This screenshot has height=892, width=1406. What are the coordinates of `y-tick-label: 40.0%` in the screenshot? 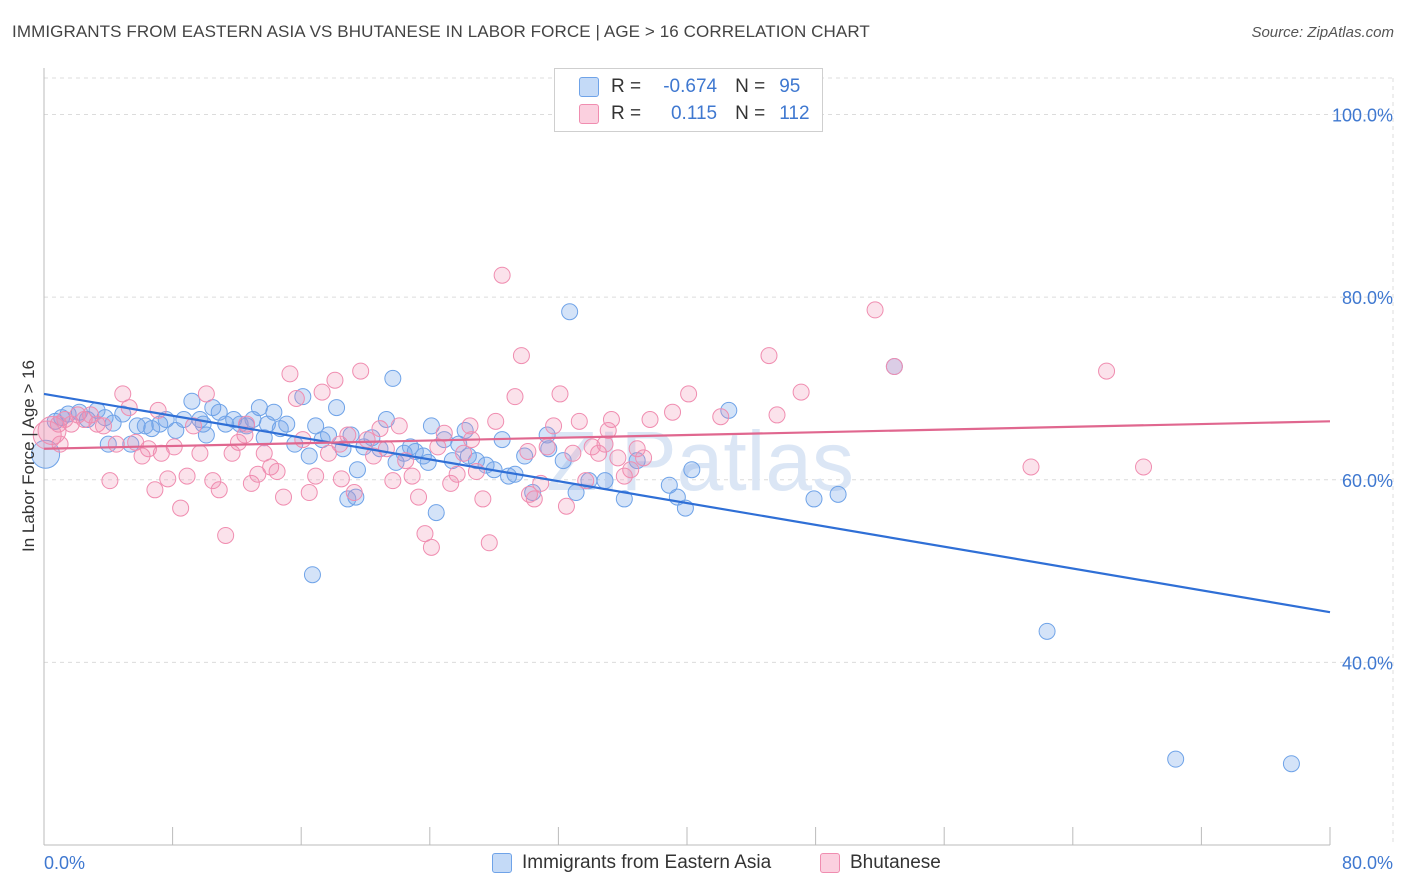 It's located at (1367, 663).